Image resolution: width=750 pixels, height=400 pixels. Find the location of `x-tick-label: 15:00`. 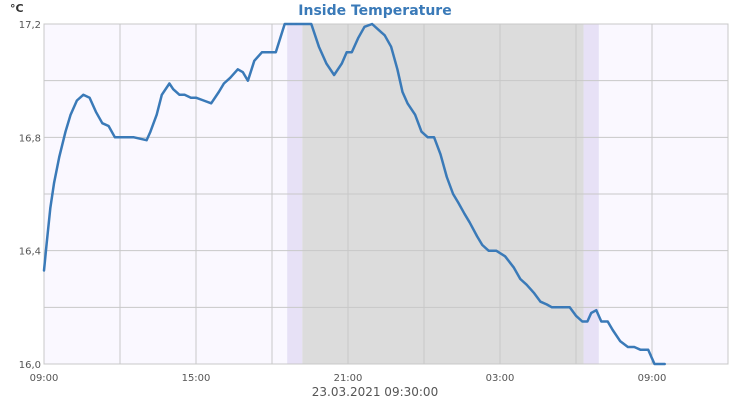

x-tick-label: 15:00 is located at coordinates (196, 378).